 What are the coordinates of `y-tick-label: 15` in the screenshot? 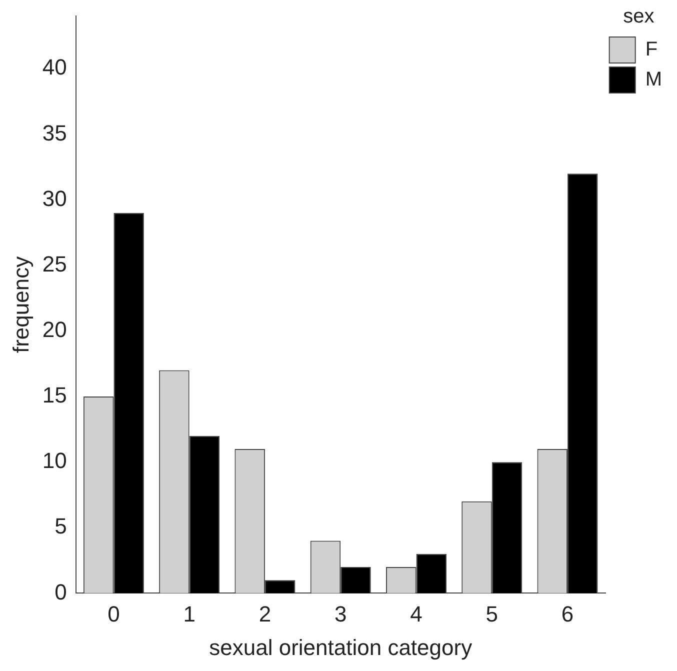 It's located at (54, 395).